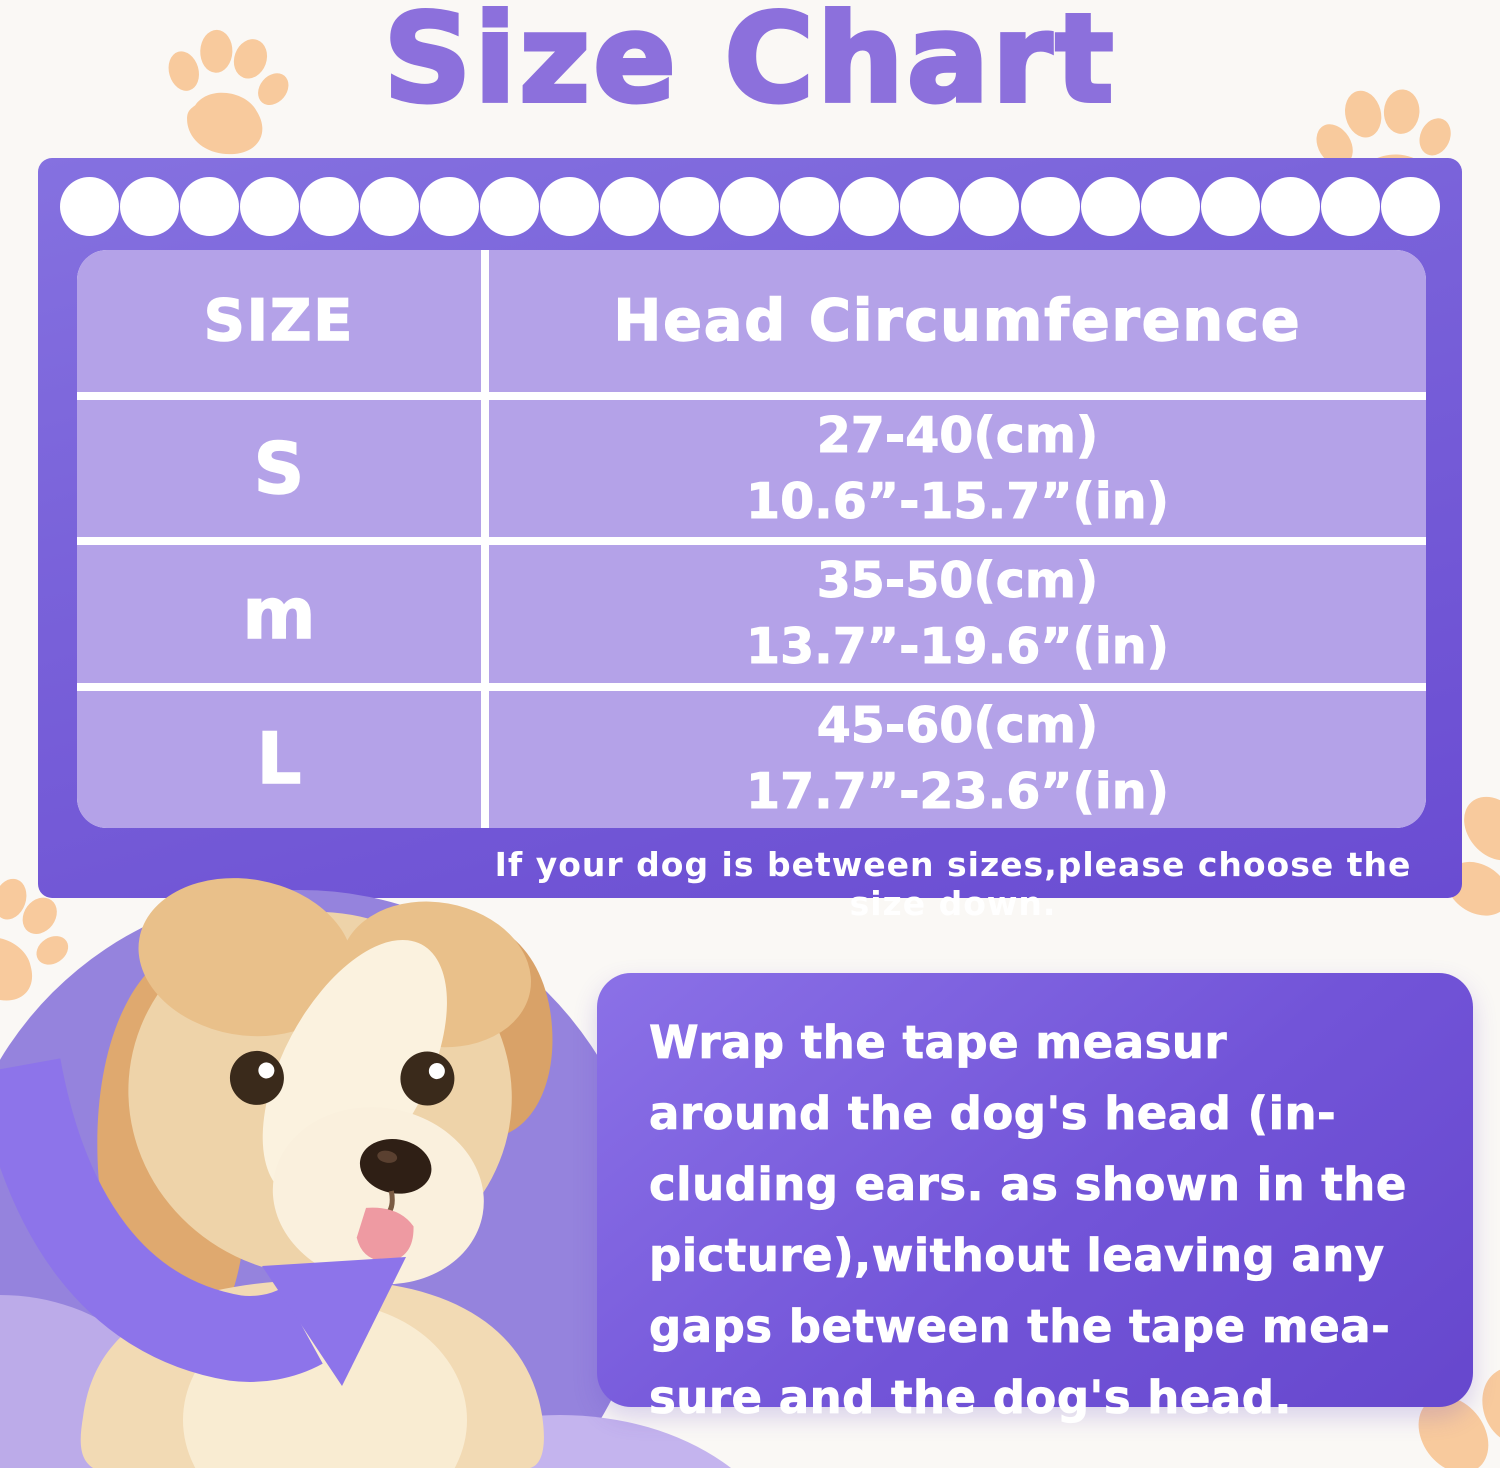 The image size is (1500, 1468). What do you see at coordinates (957, 726) in the screenshot?
I see `range-cm: 45-60(cm)` at bounding box center [957, 726].